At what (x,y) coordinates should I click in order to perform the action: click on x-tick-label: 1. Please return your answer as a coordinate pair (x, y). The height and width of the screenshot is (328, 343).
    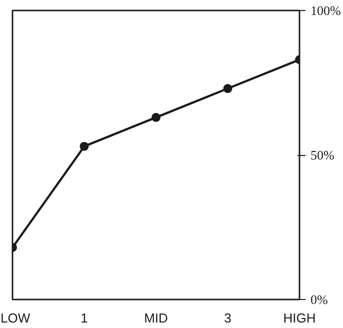
    Looking at the image, I should click on (84, 318).